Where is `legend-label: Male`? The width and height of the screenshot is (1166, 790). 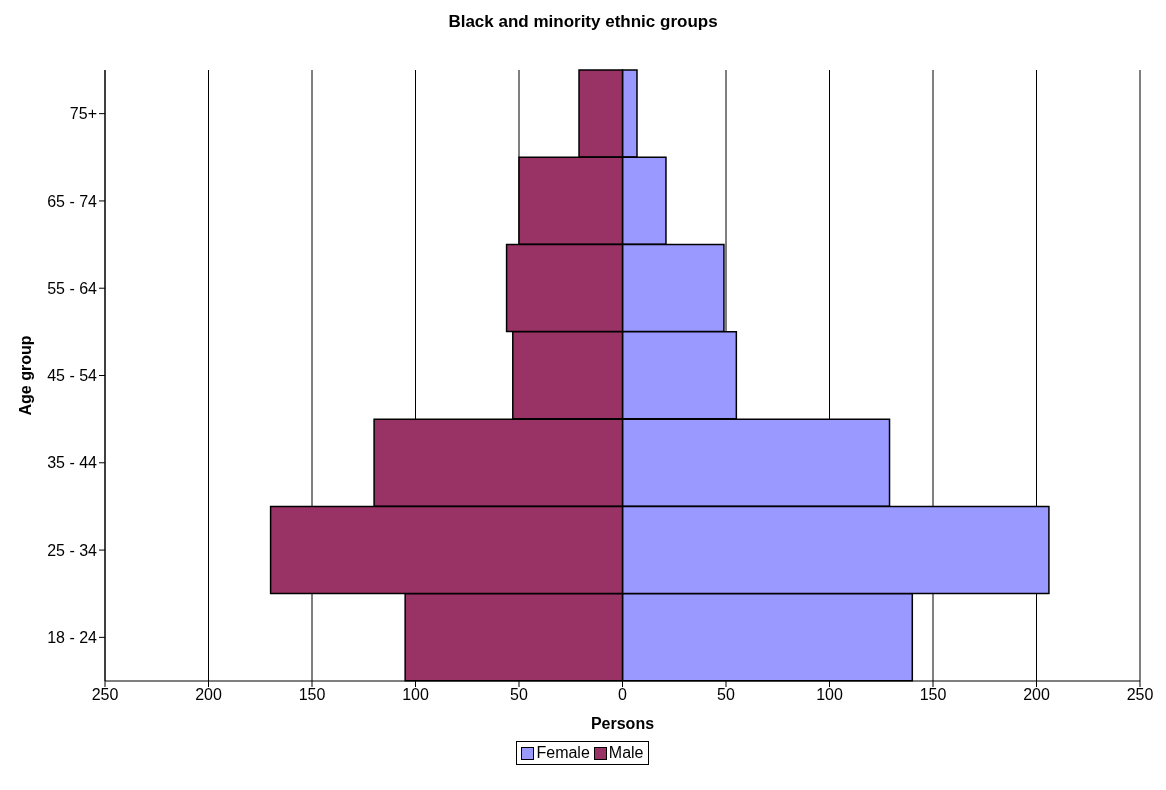
legend-label: Male is located at coordinates (625, 753).